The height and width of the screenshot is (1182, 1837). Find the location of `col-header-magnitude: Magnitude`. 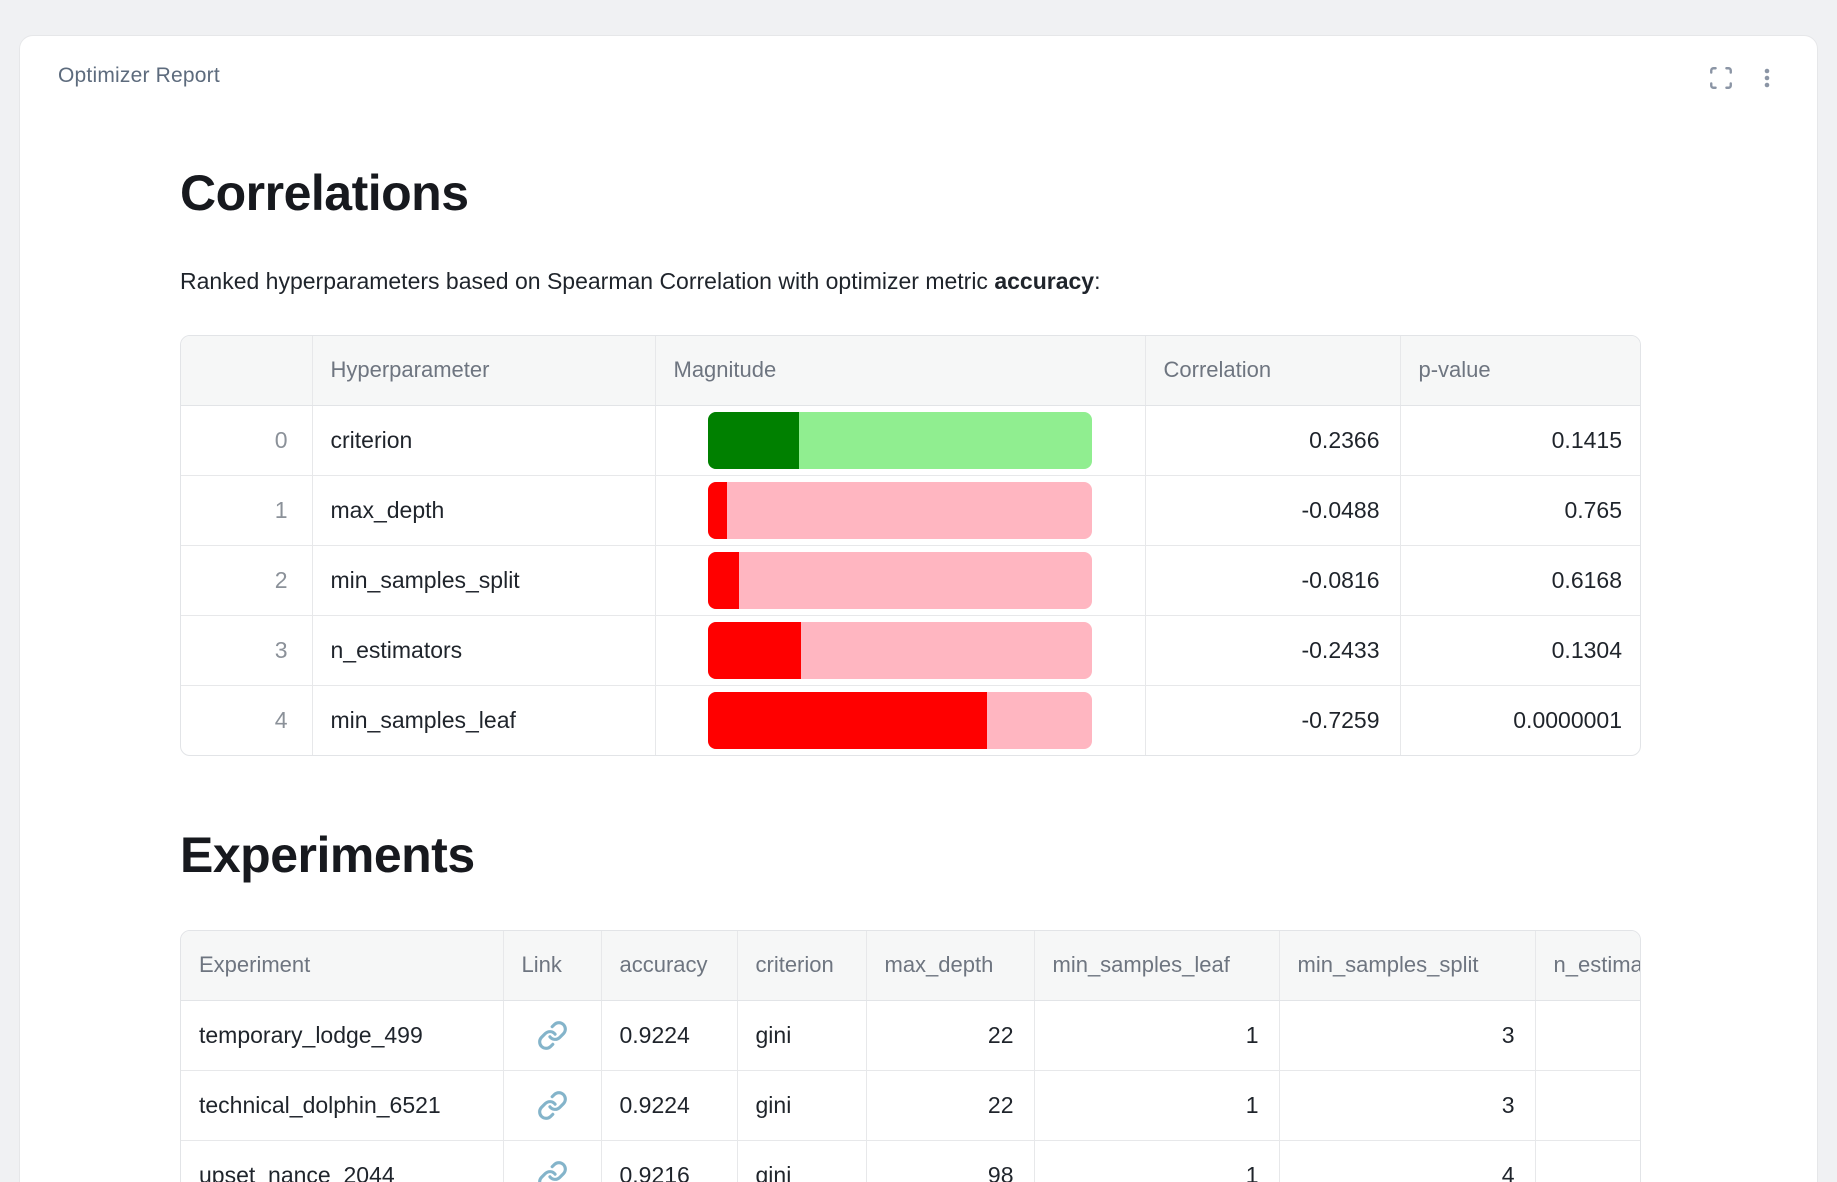

col-header-magnitude: Magnitude is located at coordinates (899, 371).